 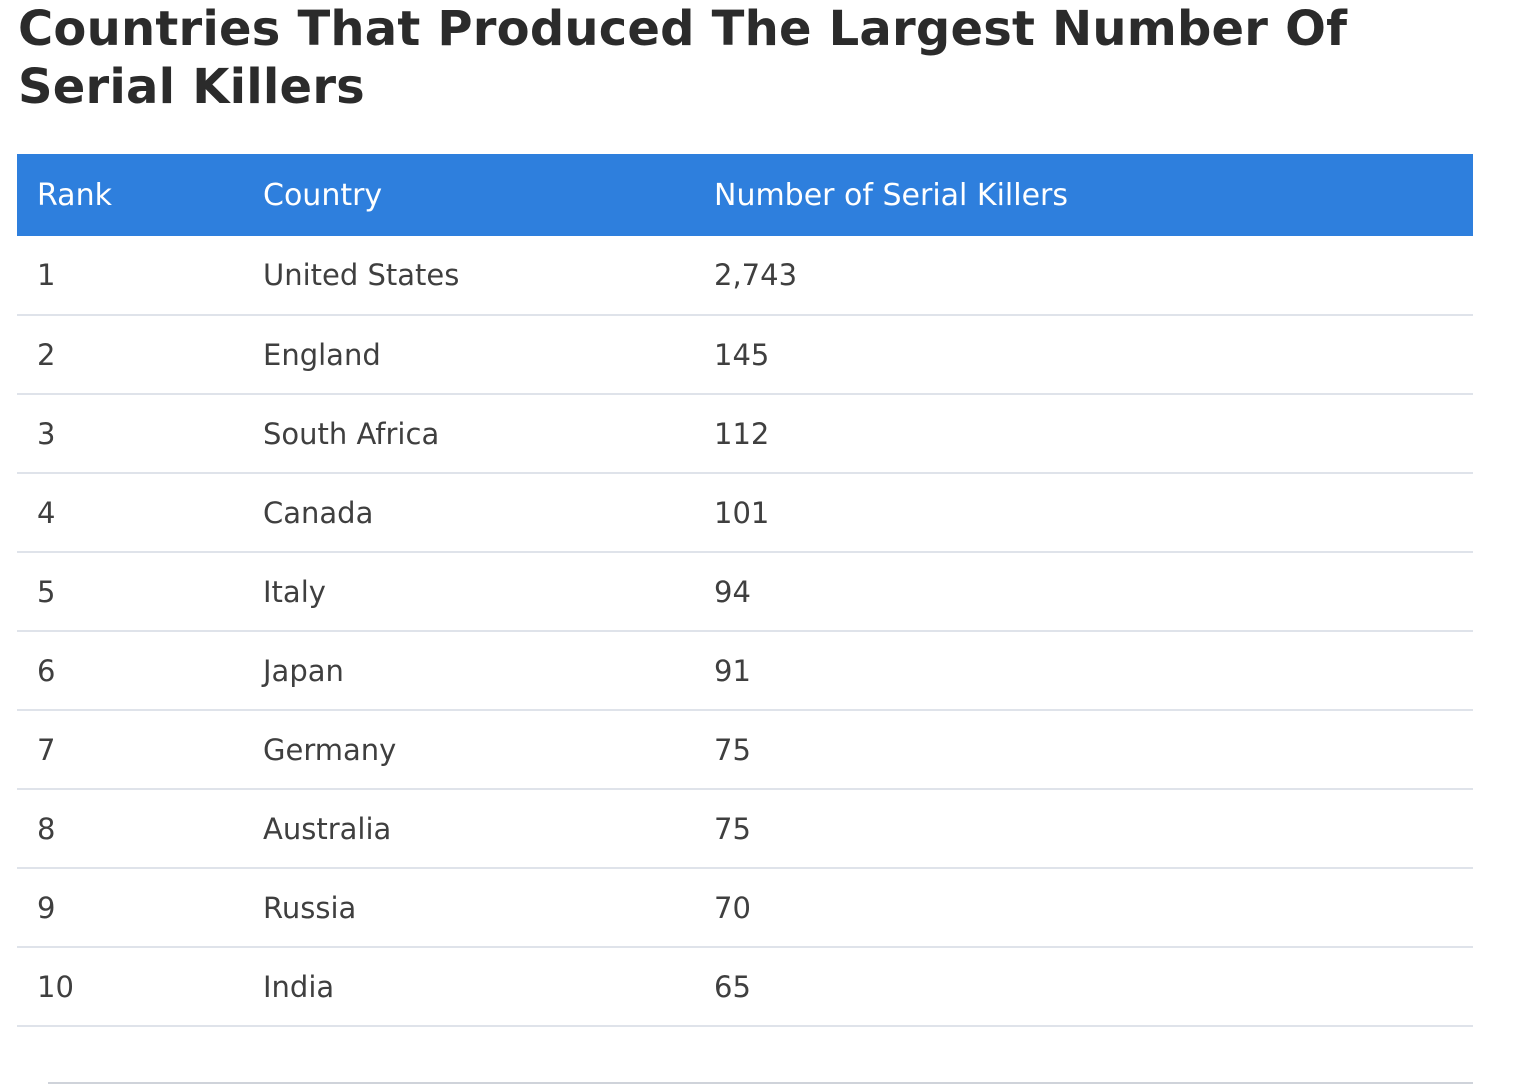 What do you see at coordinates (130, 908) in the screenshot?
I see `rank-cell: 9` at bounding box center [130, 908].